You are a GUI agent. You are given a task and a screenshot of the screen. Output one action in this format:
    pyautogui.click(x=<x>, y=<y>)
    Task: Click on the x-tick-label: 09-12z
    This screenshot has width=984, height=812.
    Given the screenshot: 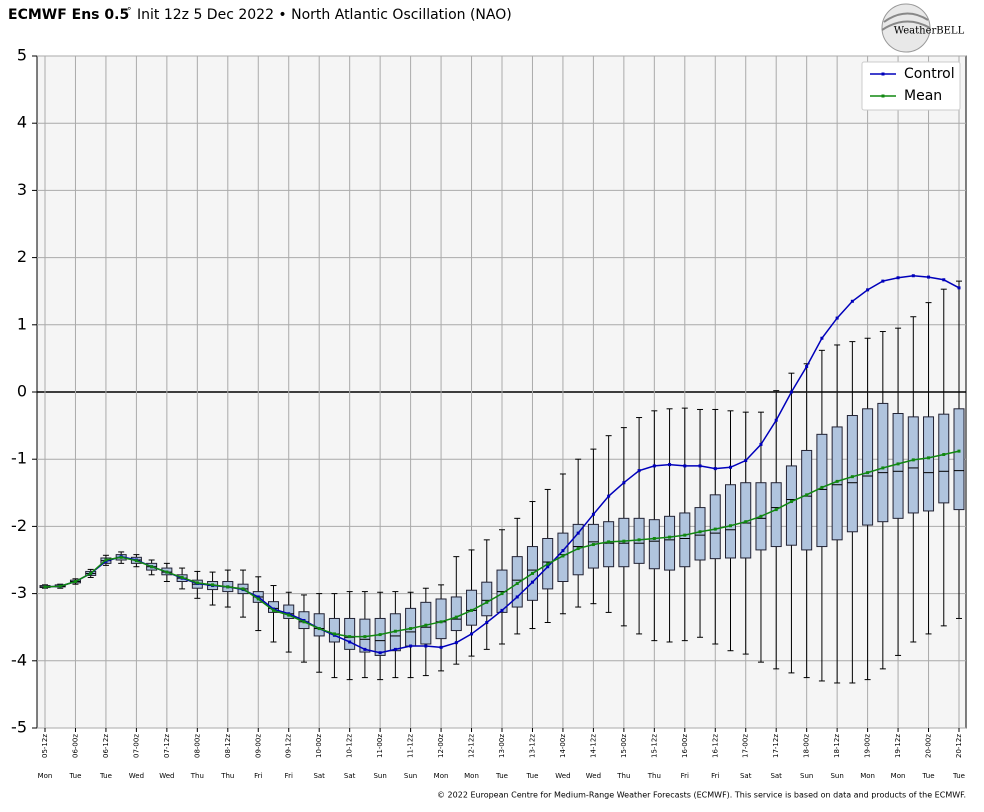 What is the action you would take?
    pyautogui.click(x=289, y=746)
    